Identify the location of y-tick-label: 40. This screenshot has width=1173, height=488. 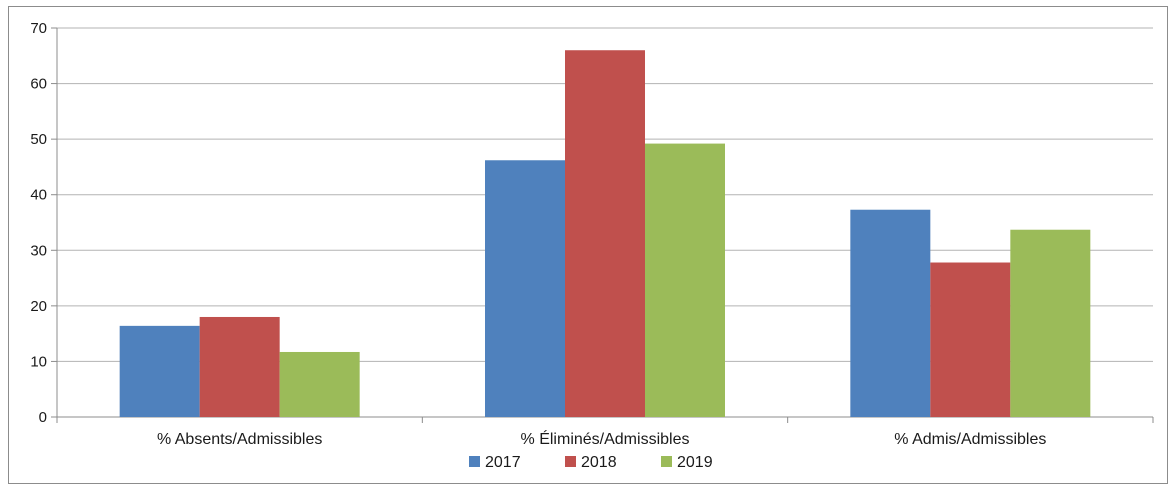
(38, 195).